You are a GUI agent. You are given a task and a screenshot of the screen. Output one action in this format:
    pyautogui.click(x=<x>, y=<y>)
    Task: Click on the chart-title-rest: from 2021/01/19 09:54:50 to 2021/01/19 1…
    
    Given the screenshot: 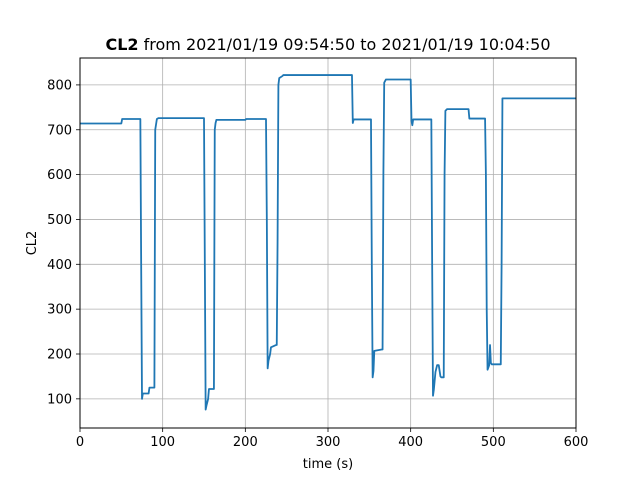 What is the action you would take?
    pyautogui.click(x=345, y=44)
    